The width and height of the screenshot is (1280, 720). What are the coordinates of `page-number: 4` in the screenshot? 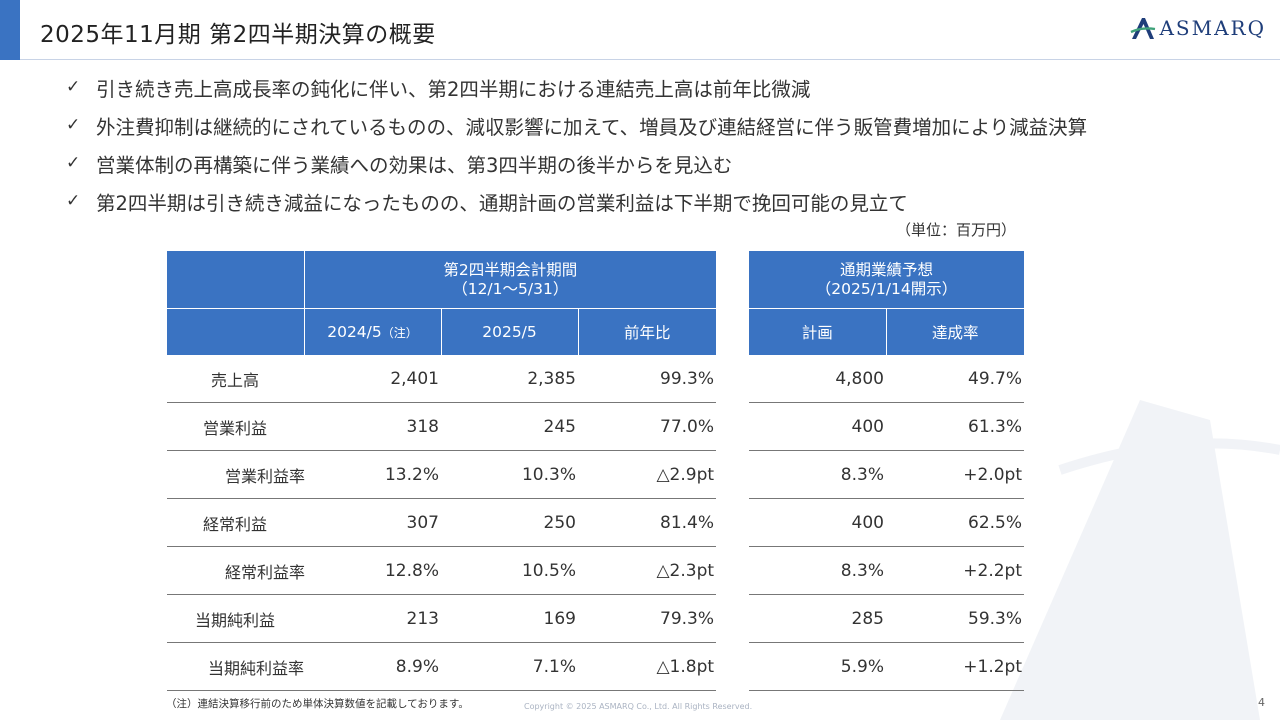 It's located at (1261, 702).